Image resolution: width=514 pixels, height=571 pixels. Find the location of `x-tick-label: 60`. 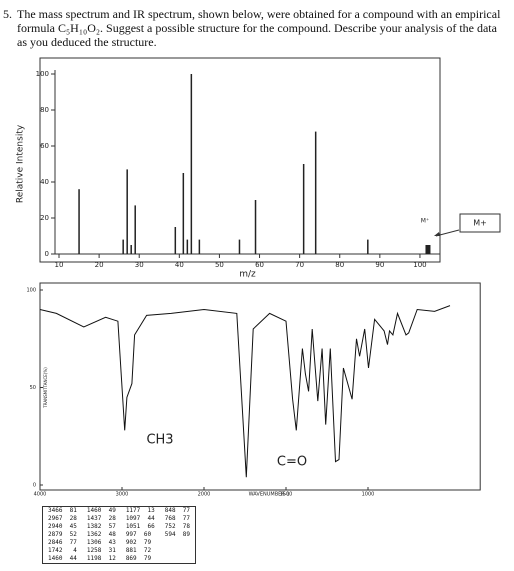

x-tick-label: 60 is located at coordinates (259, 265).